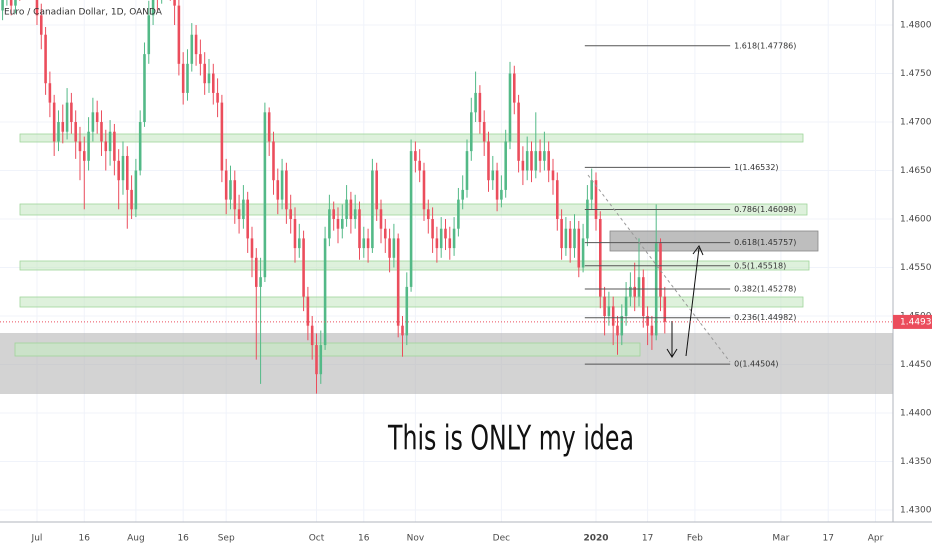  What do you see at coordinates (765, 289) in the screenshot?
I see `fib-label: 0.382(1.45278)` at bounding box center [765, 289].